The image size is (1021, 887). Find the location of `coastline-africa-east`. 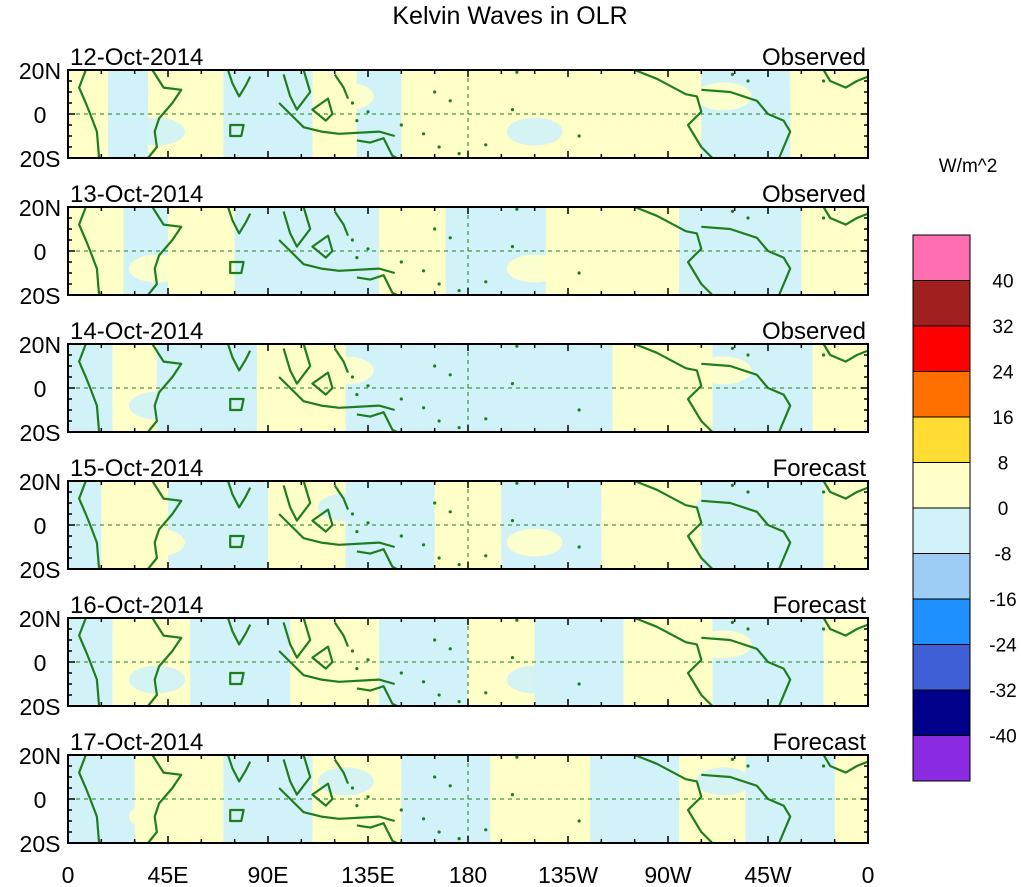

coastline-africa-east is located at coordinates (165, 114).